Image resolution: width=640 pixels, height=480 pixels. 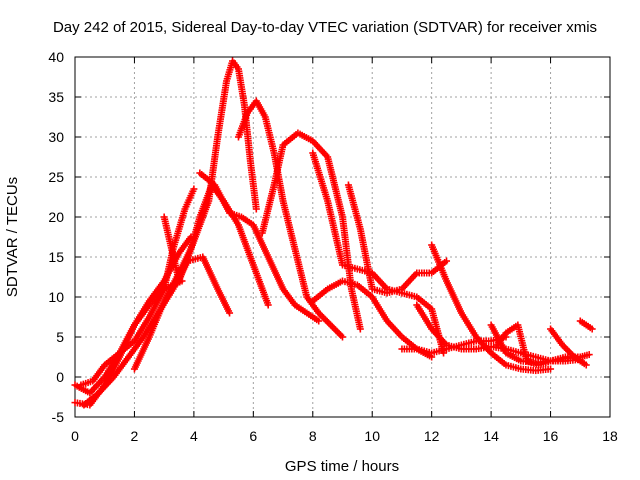 I want to click on x-tick-label: 2, so click(x=135, y=436).